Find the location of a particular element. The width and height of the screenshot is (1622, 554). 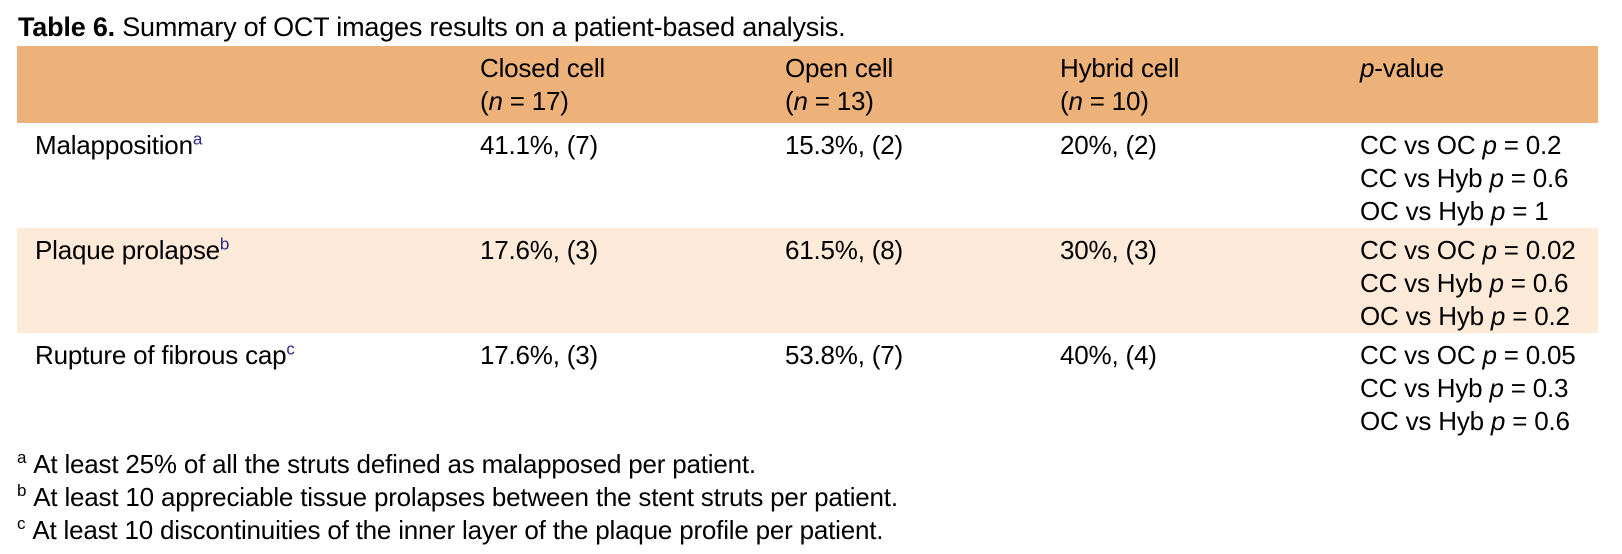

cell-rupture-hybrid: 40%, (4) is located at coordinates (1108, 355).